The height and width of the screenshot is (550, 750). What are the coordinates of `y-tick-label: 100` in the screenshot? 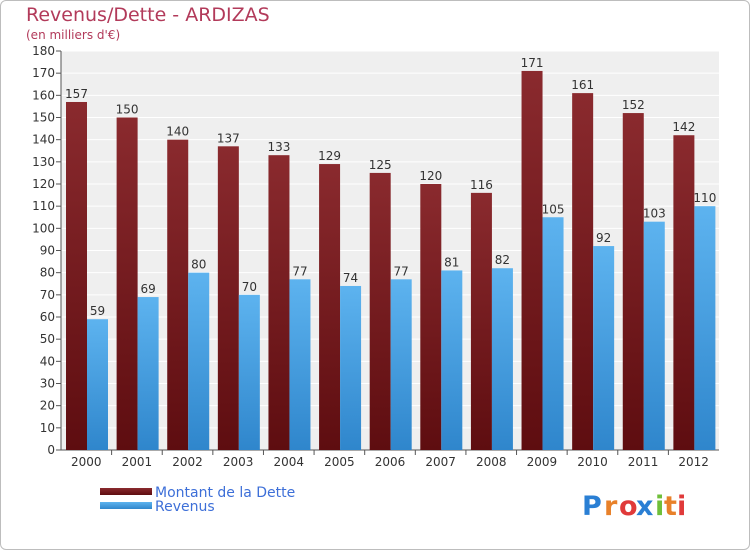 It's located at (43, 228).